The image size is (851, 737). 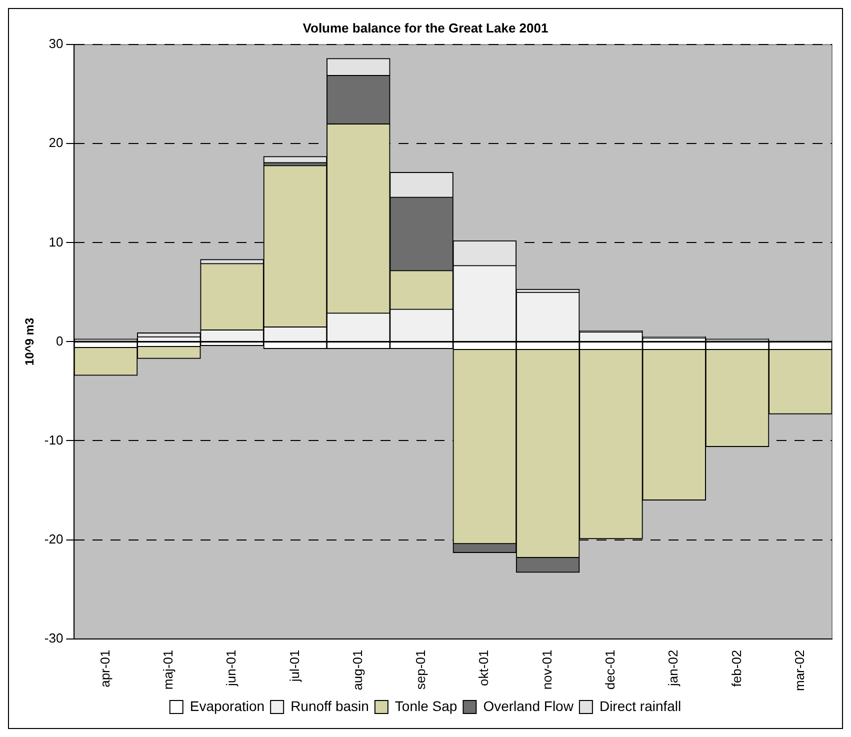 What do you see at coordinates (546, 670) in the screenshot?
I see `x-tick-label: nov-01` at bounding box center [546, 670].